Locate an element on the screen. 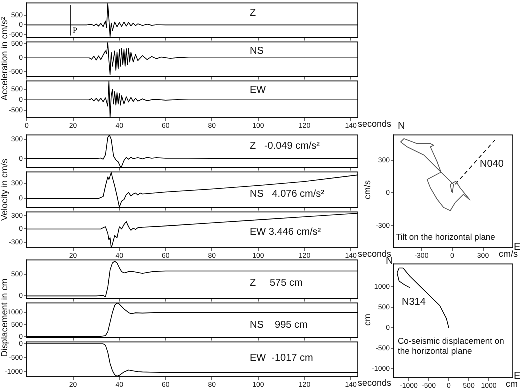  annotation: EW -1017 cm is located at coordinates (282, 358).